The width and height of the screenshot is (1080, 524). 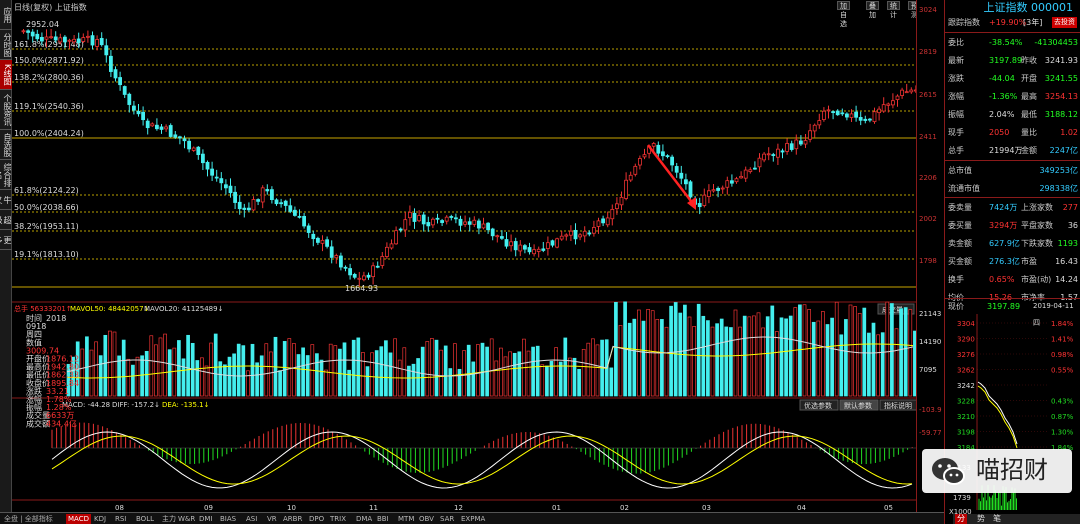 I want to click on left-tab-4: 自选股, so click(x=6, y=145).